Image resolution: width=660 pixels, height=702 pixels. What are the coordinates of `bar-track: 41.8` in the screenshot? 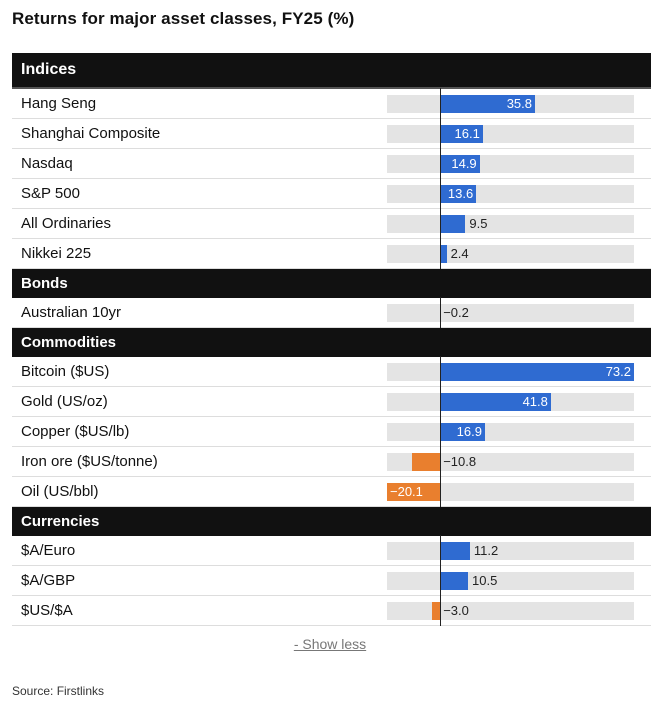 It's located at (510, 401).